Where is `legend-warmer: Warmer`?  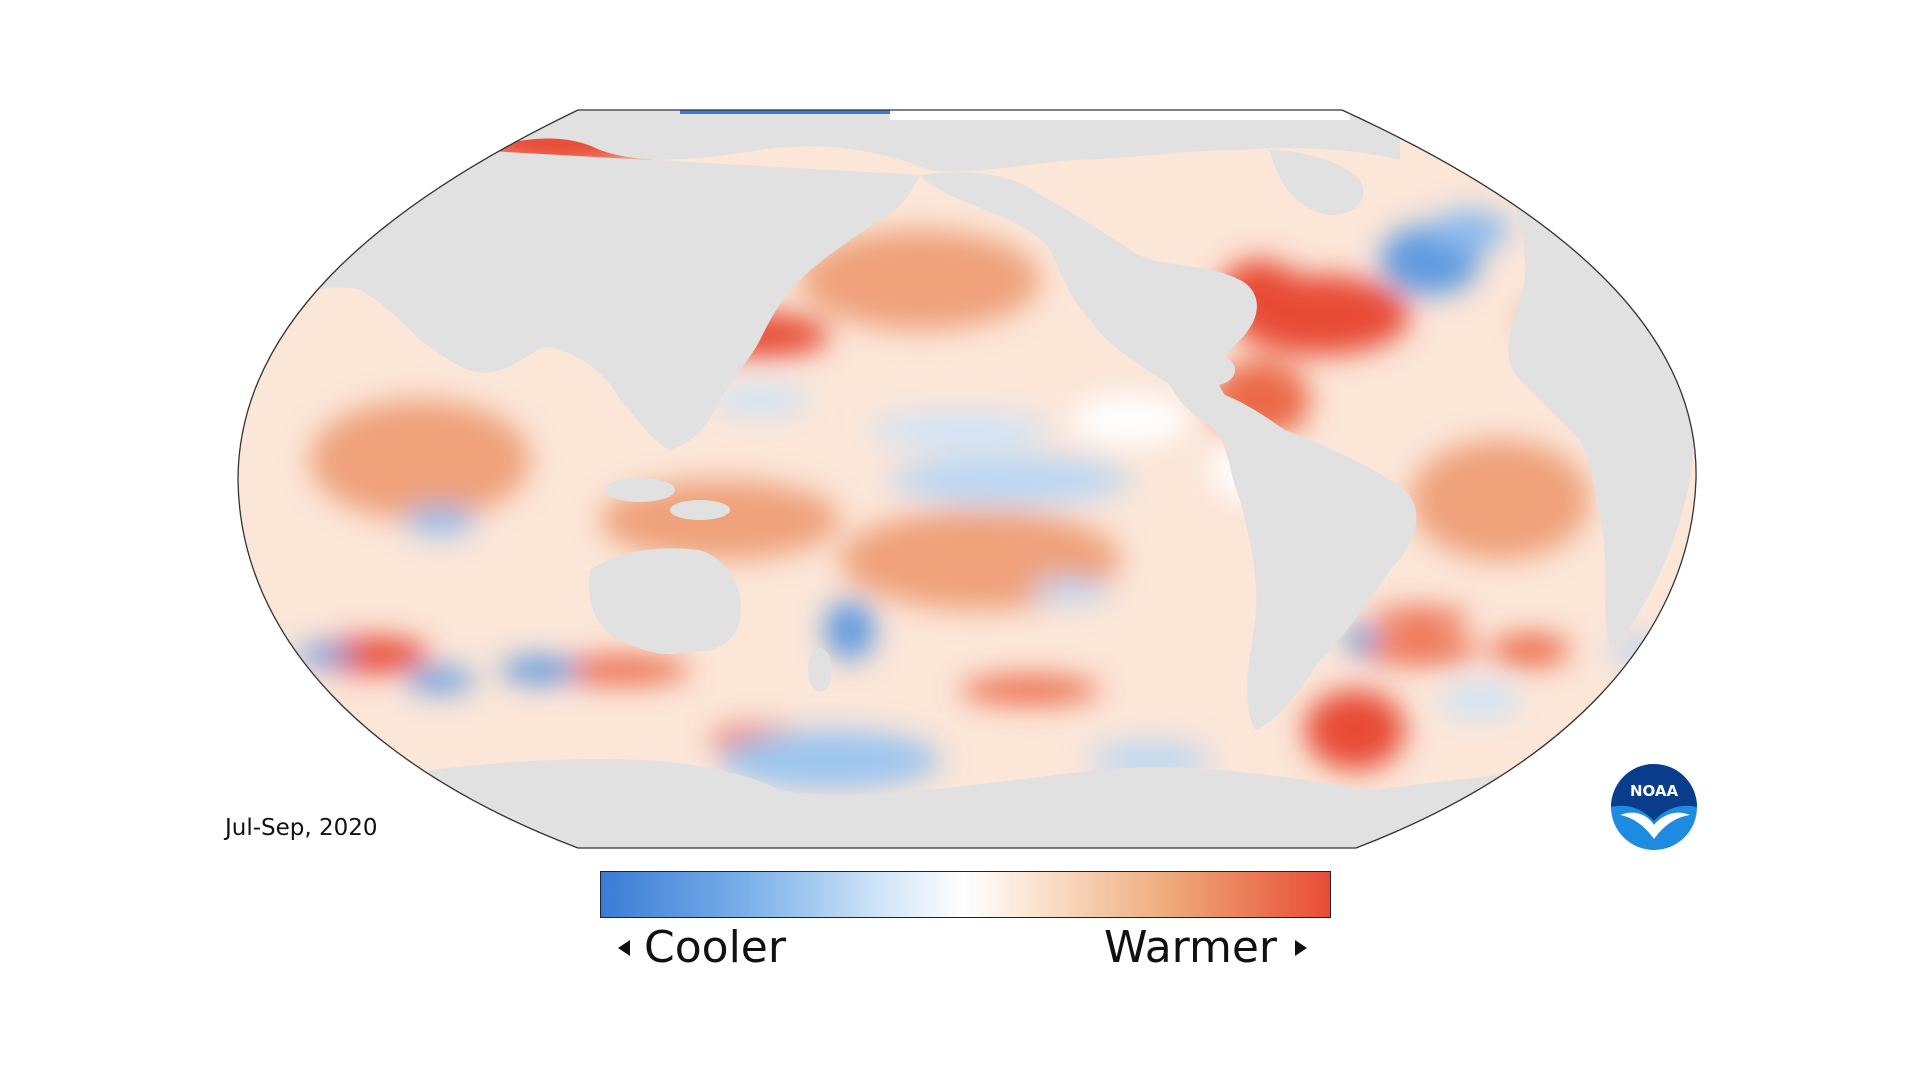 legend-warmer: Warmer is located at coordinates (1205, 947).